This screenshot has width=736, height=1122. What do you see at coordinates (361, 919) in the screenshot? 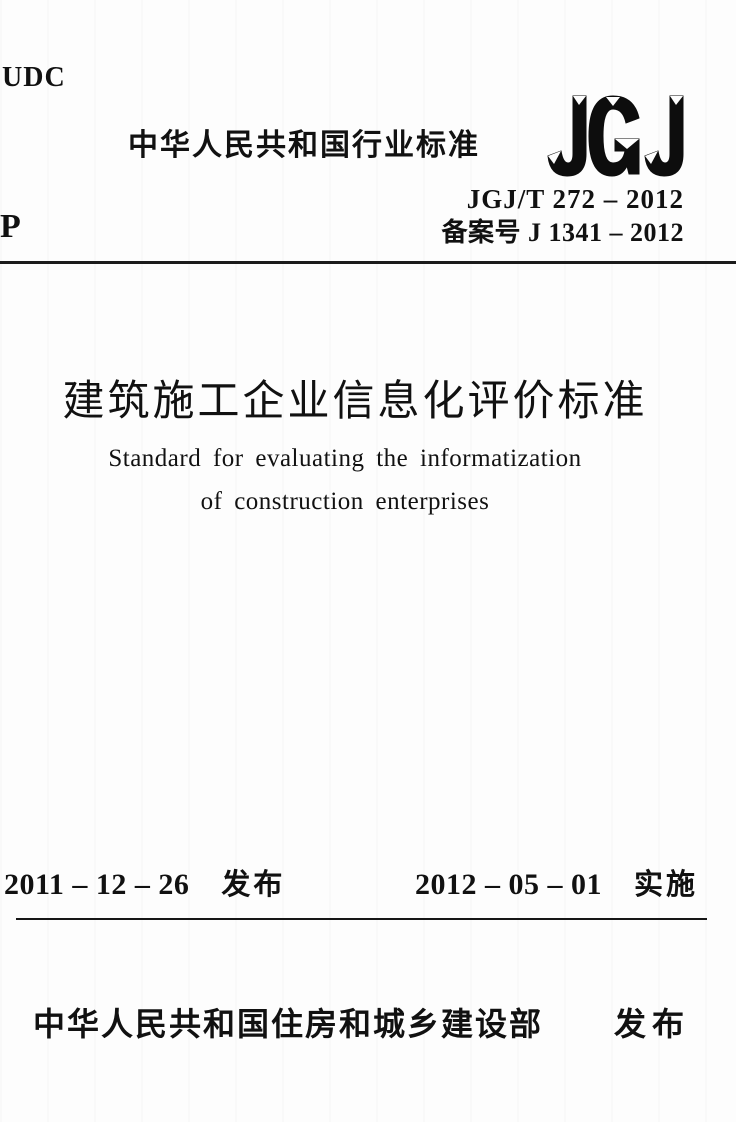
I see `bottom-divider-rule` at bounding box center [361, 919].